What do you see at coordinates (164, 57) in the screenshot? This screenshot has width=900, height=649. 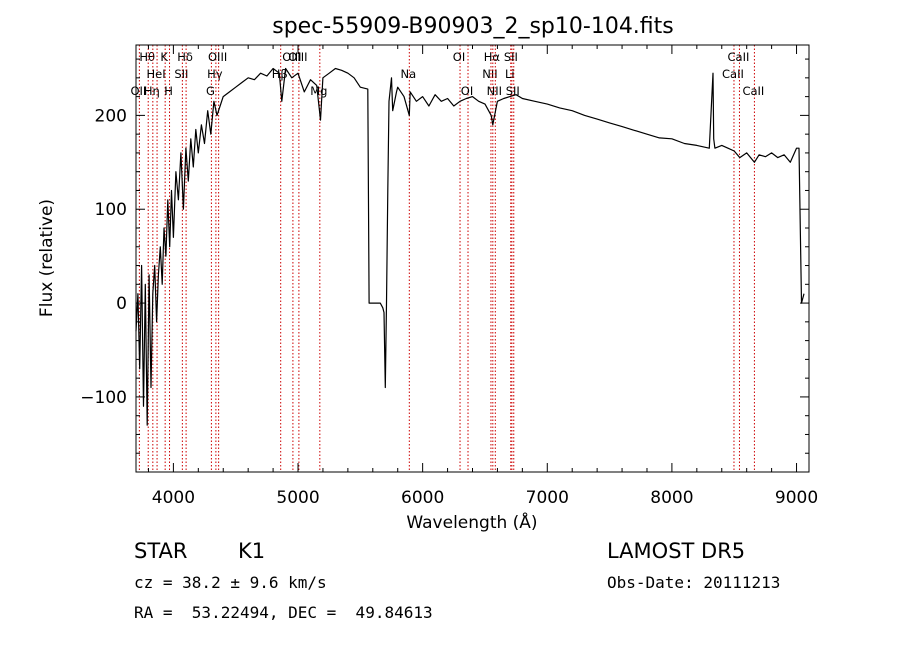 I see `line-marker-label: K` at bounding box center [164, 57].